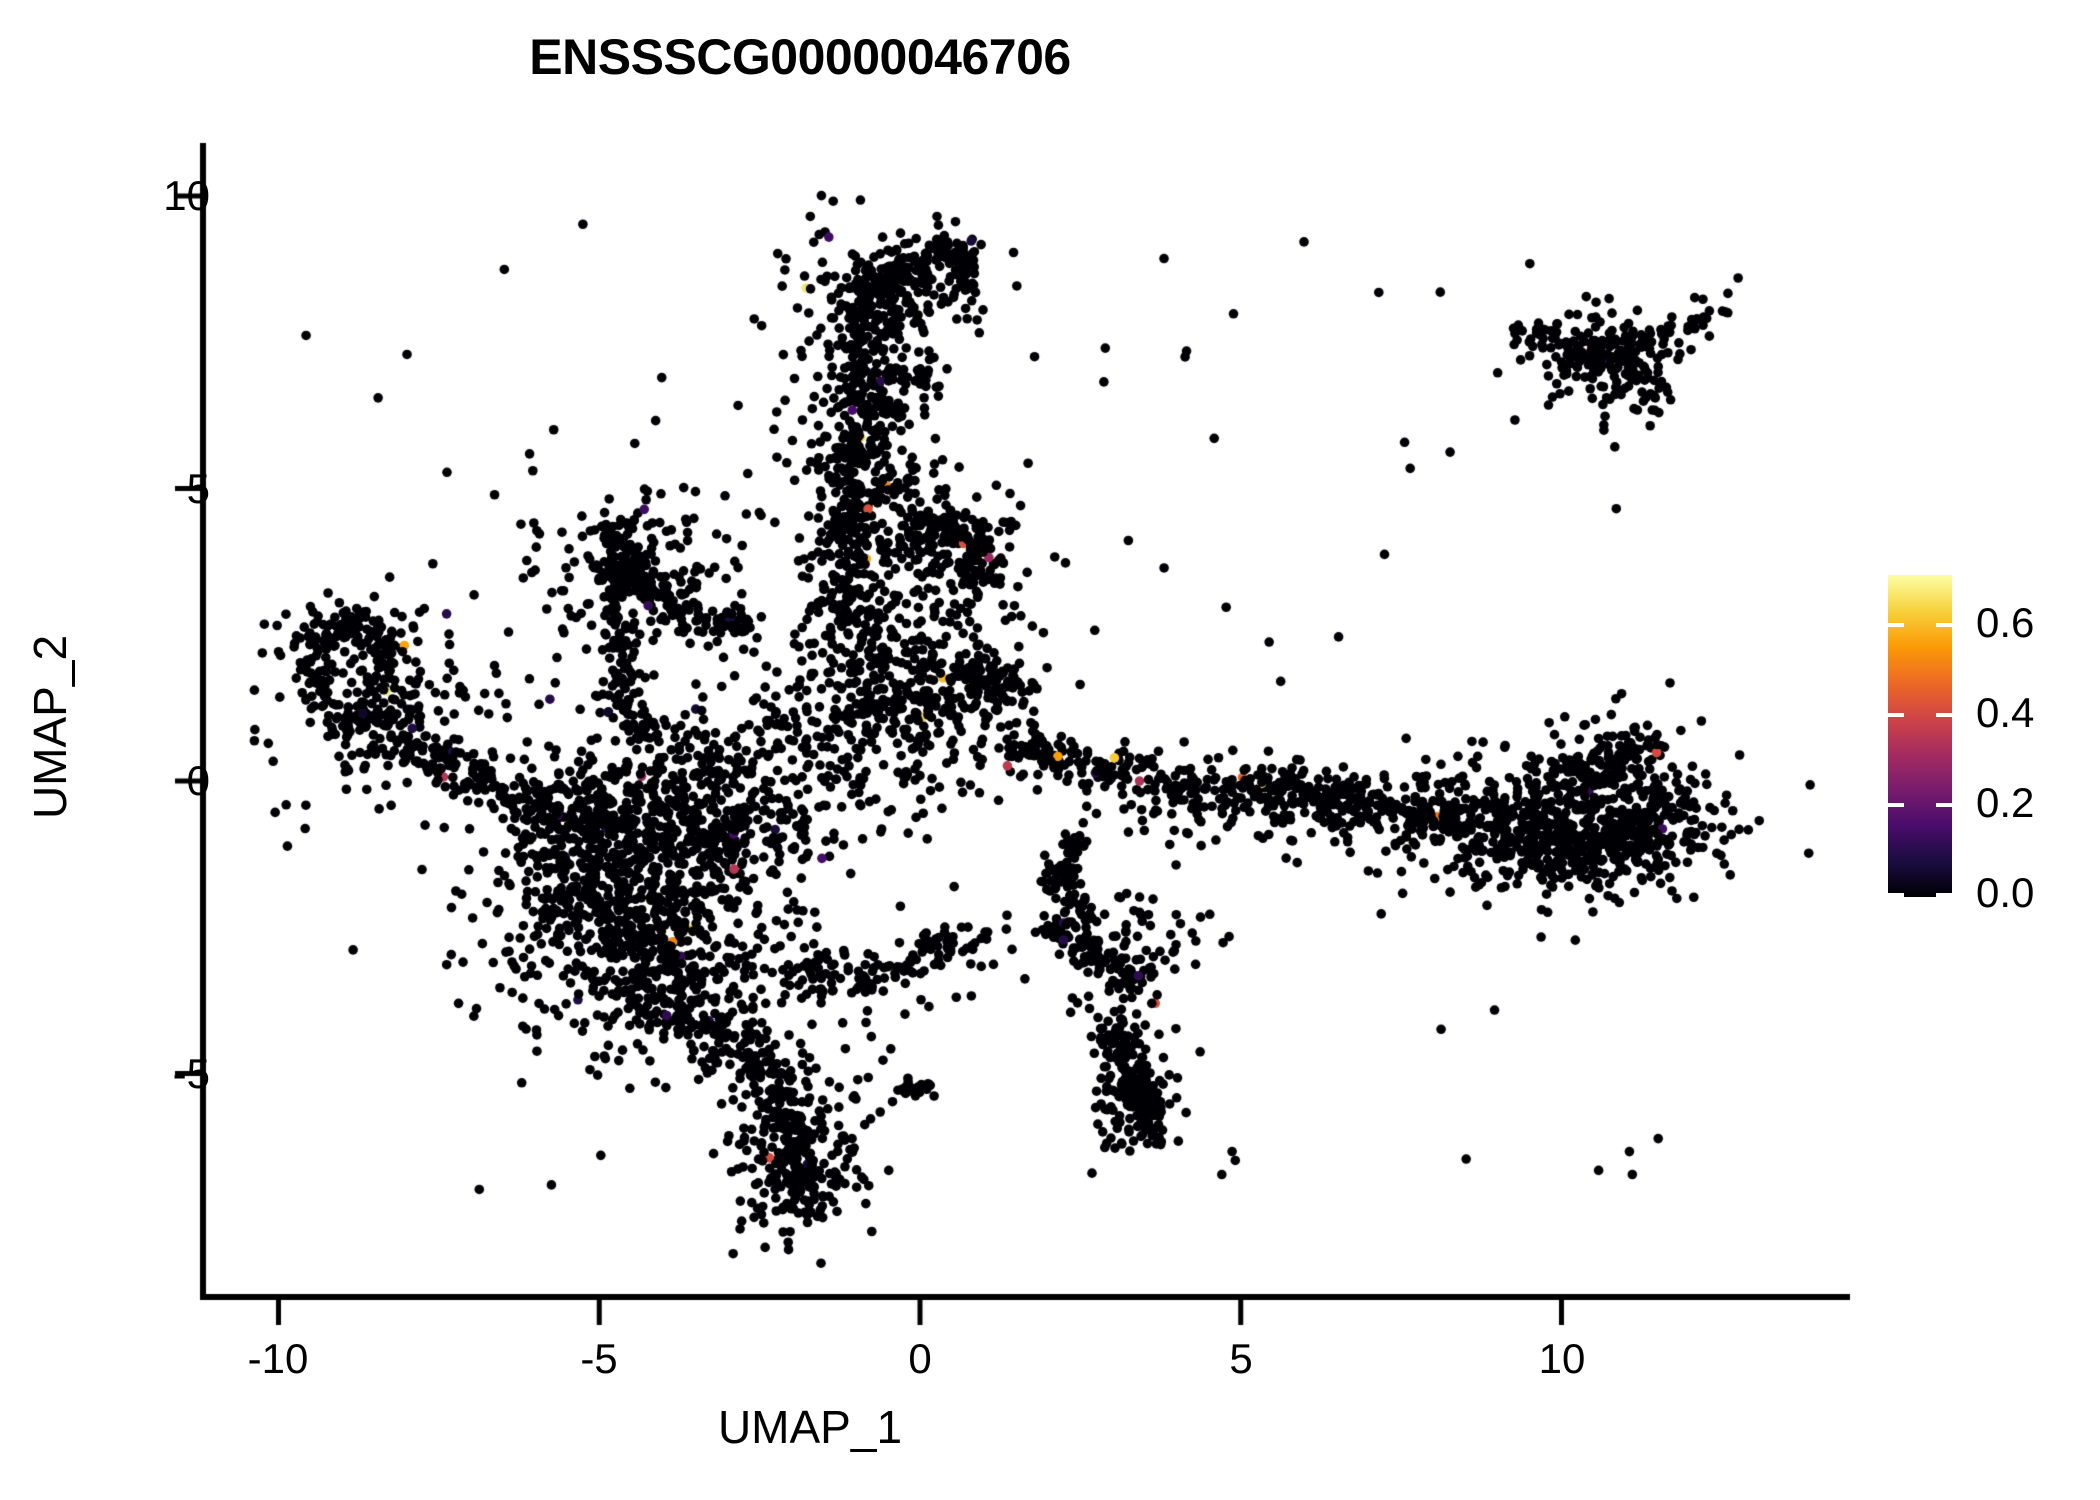 Image resolution: width=2100 pixels, height=1500 pixels. Describe the element at coordinates (2005, 802) in the screenshot. I see `colorbar-label-0.2: 0.2` at that location.